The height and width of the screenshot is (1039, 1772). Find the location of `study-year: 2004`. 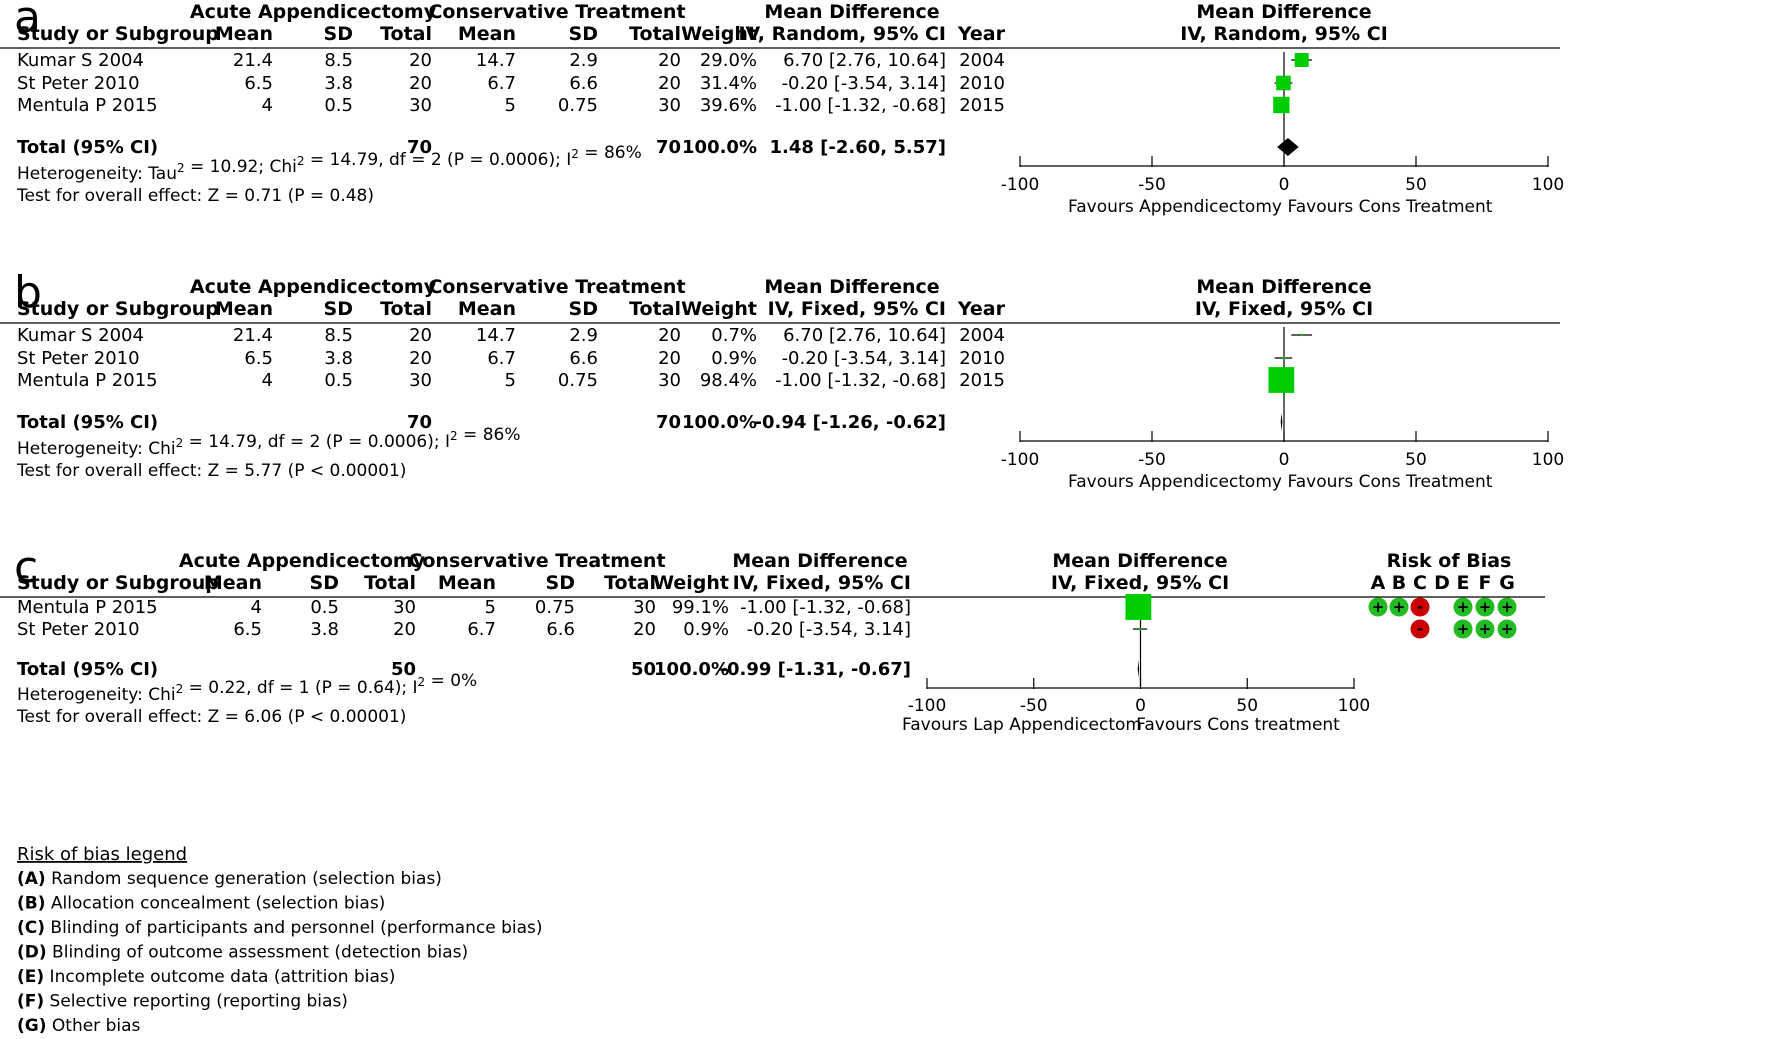

study-year: 2004 is located at coordinates (982, 335).